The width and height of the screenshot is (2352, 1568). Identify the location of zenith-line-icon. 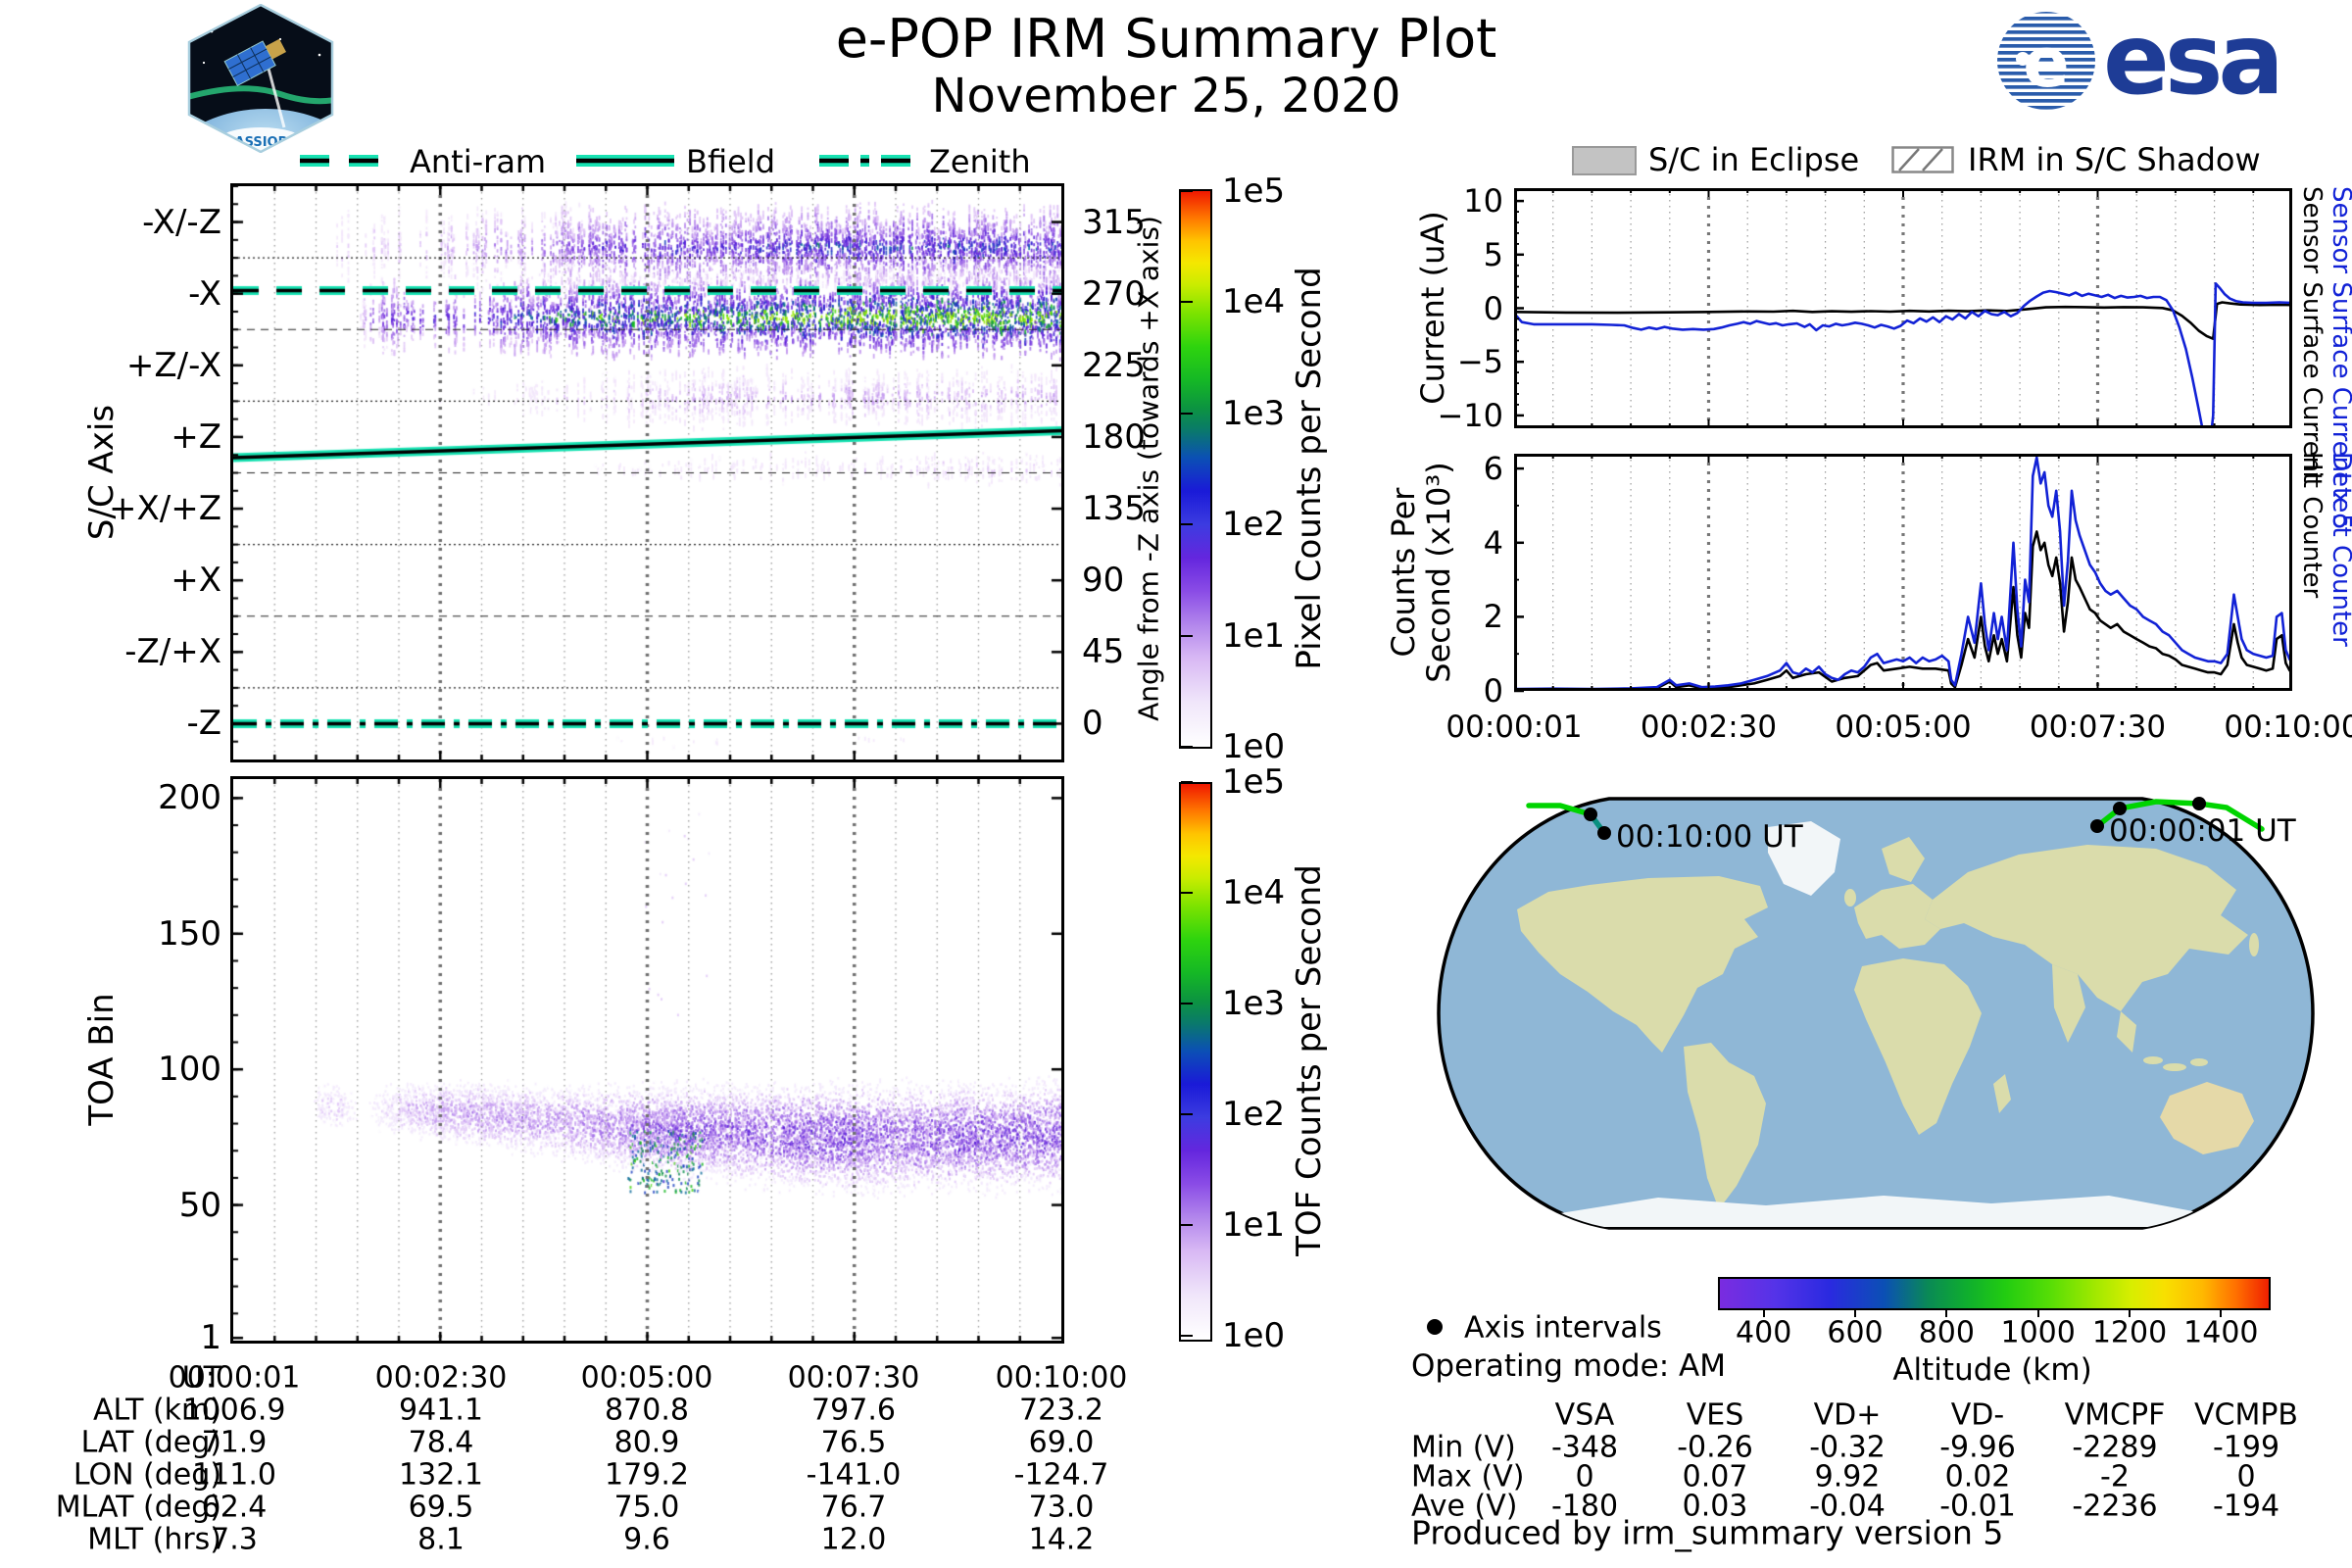
(870, 161).